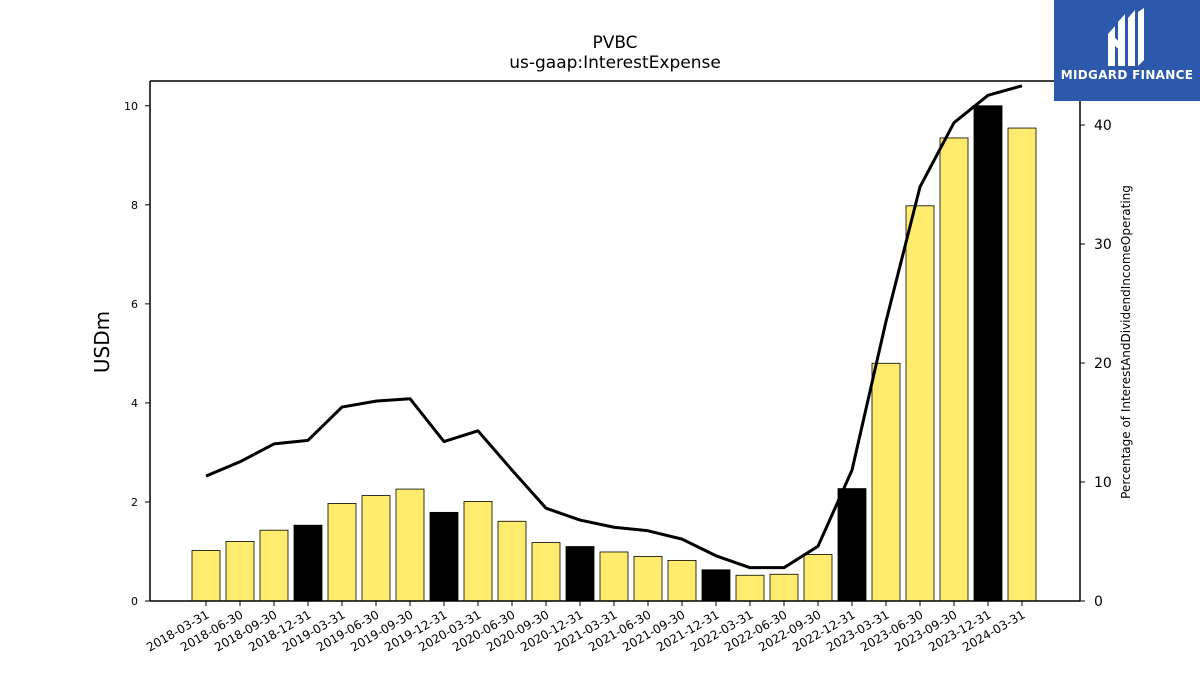 The width and height of the screenshot is (1200, 675). Describe the element at coordinates (131, 106) in the screenshot. I see `y-tick-label: 10` at that location.